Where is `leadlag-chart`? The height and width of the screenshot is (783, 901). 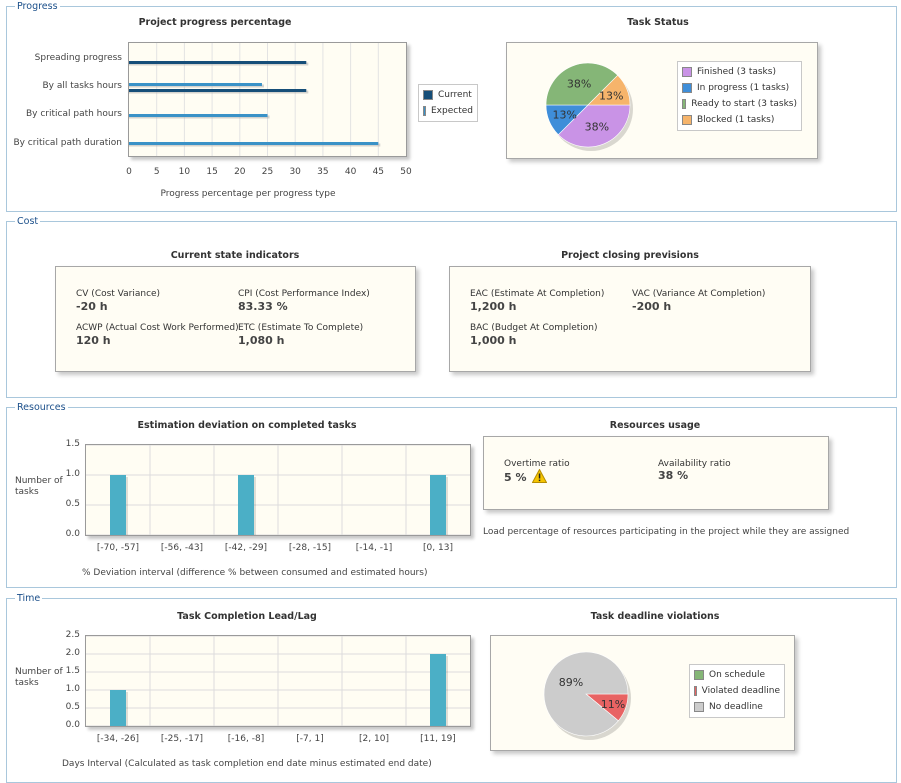
leadlag-chart is located at coordinates (278, 681).